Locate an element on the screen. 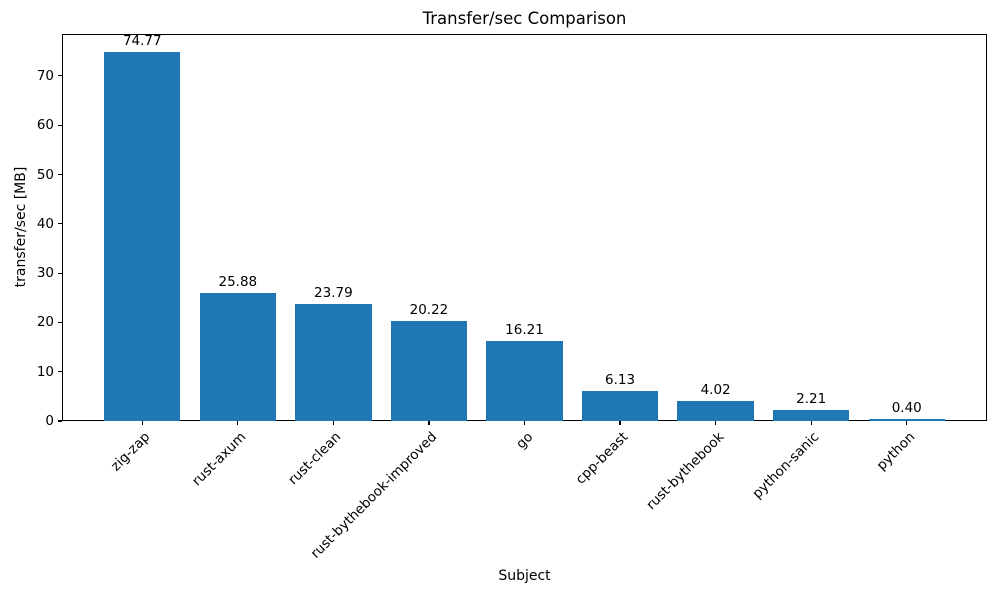 The height and width of the screenshot is (600, 1000). x-tick-label: zig-zap is located at coordinates (131, 452).